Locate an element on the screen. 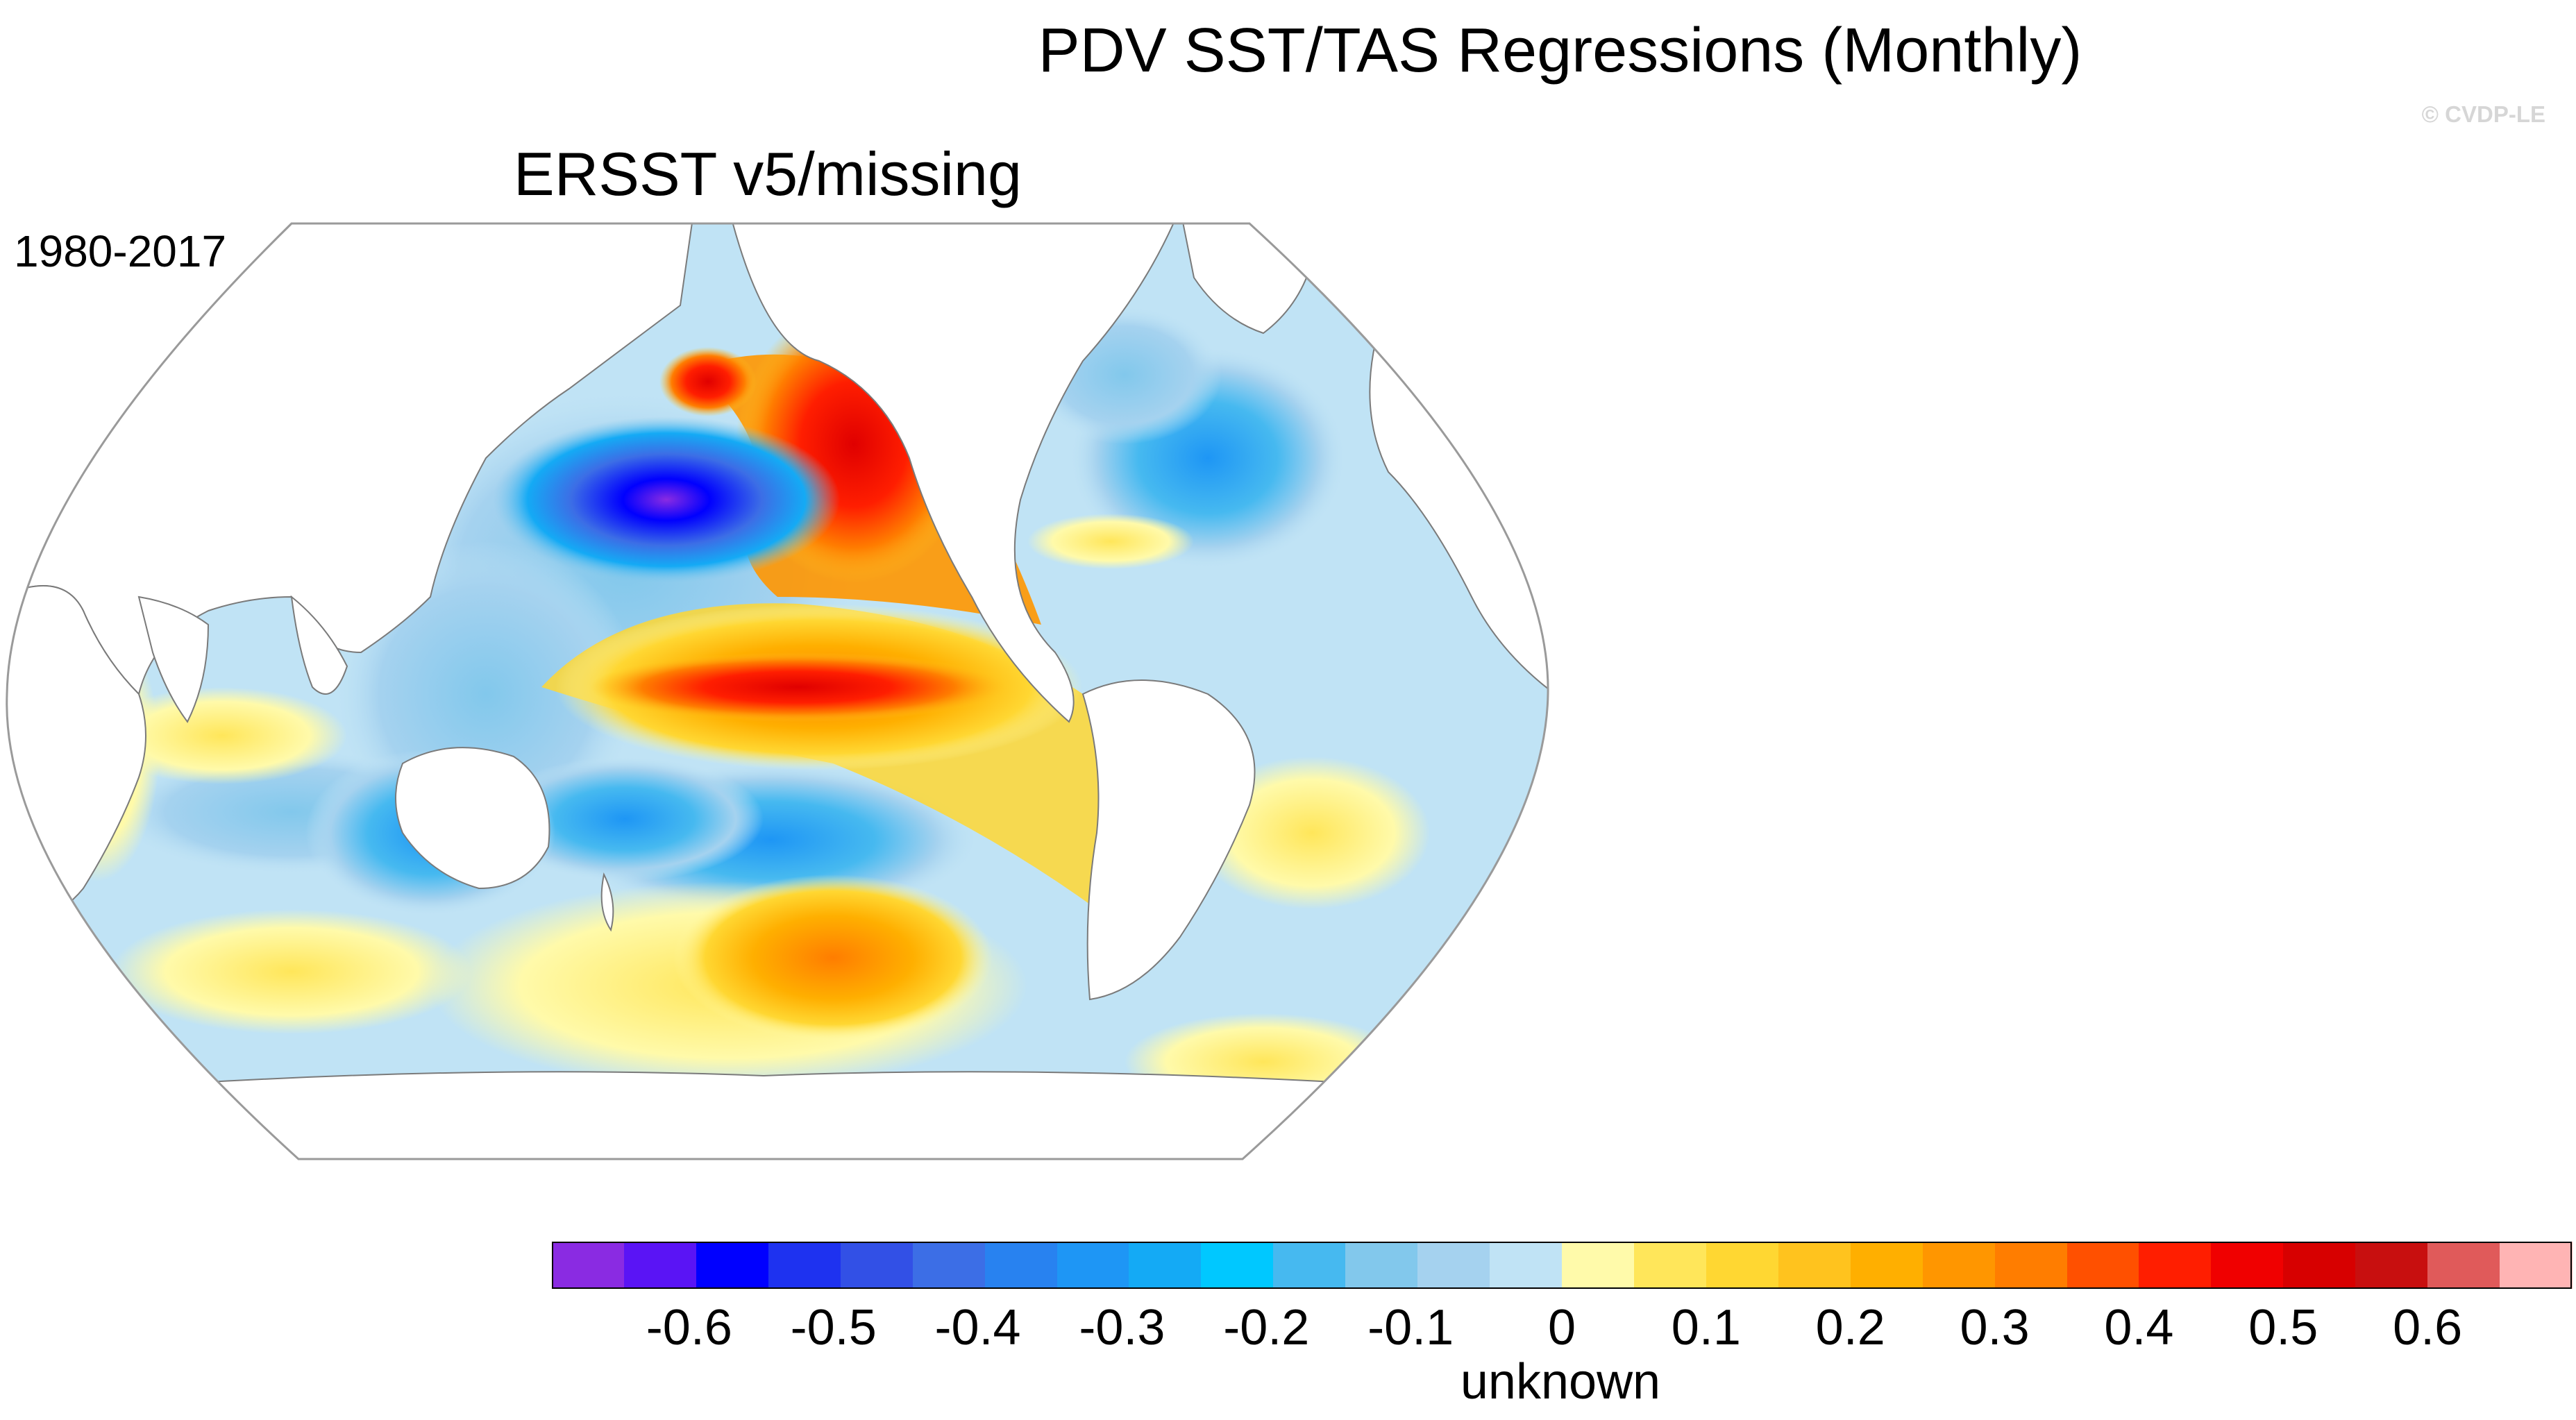  alaska-warm is located at coordinates (708, 381).